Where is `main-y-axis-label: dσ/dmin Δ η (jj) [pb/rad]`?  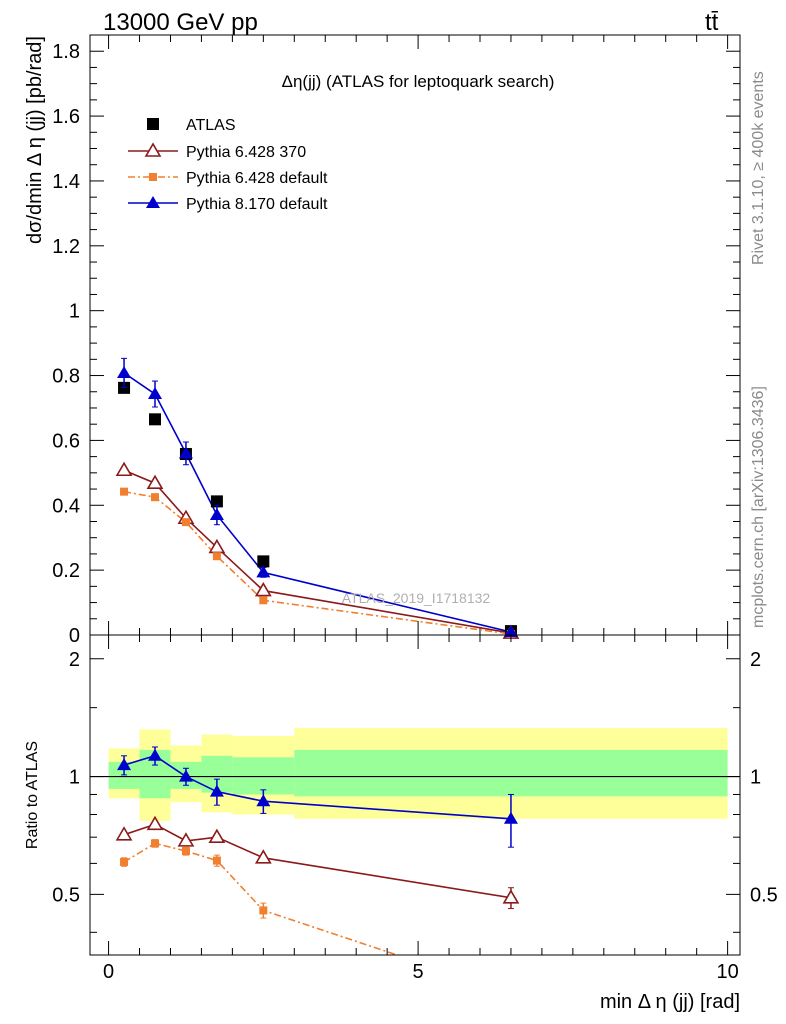 main-y-axis-label: dσ/dmin Δ η (jj) [pb/rad] is located at coordinates (35, 140).